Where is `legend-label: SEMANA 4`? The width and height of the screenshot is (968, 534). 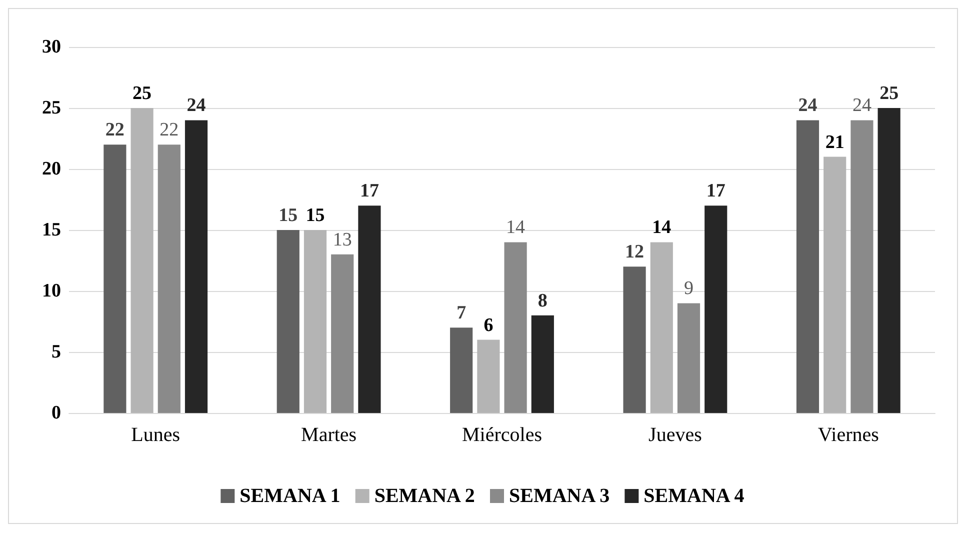
legend-label: SEMANA 4 is located at coordinates (694, 496).